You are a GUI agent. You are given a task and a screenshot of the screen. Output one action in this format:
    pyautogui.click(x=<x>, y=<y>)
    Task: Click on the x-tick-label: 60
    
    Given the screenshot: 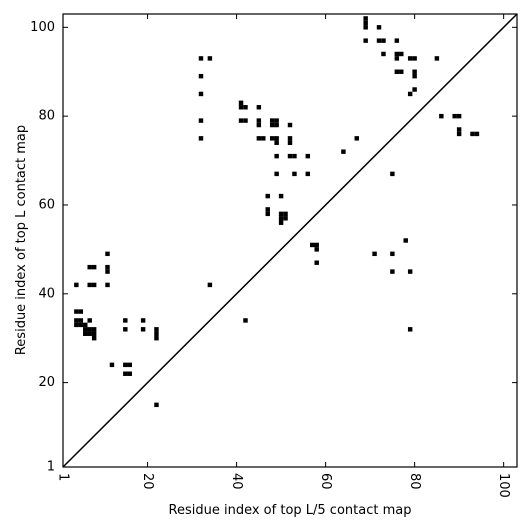 What is the action you would take?
    pyautogui.click(x=325, y=481)
    